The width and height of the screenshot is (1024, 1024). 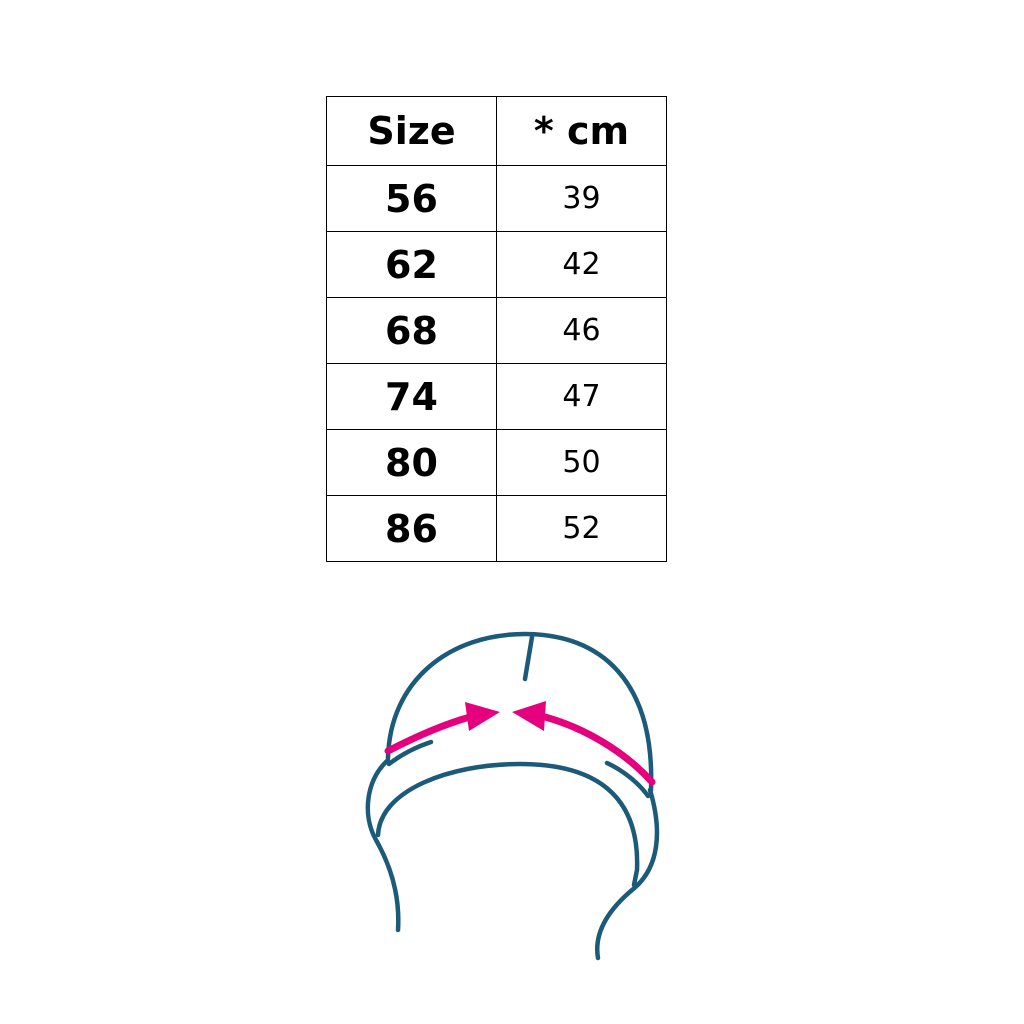 I want to click on header-cm: * cm, so click(x=581, y=131).